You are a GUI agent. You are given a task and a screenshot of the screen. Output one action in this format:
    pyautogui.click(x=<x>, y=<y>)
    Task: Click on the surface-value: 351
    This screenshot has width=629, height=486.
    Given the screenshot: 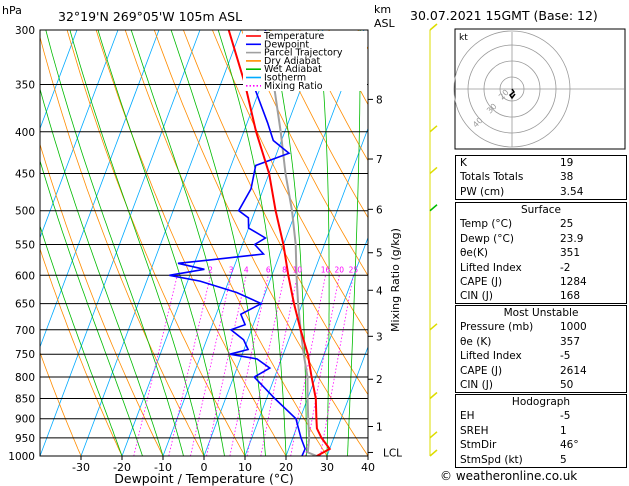 What is the action you would take?
    pyautogui.click(x=570, y=253)
    